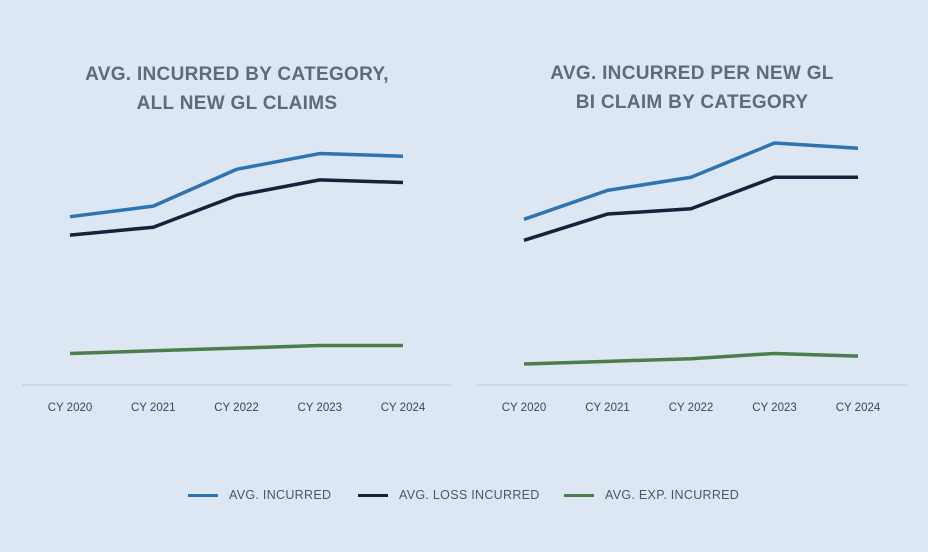 The height and width of the screenshot is (552, 928). What do you see at coordinates (774, 408) in the screenshot?
I see `x-tick-label-right: CY 2023` at bounding box center [774, 408].